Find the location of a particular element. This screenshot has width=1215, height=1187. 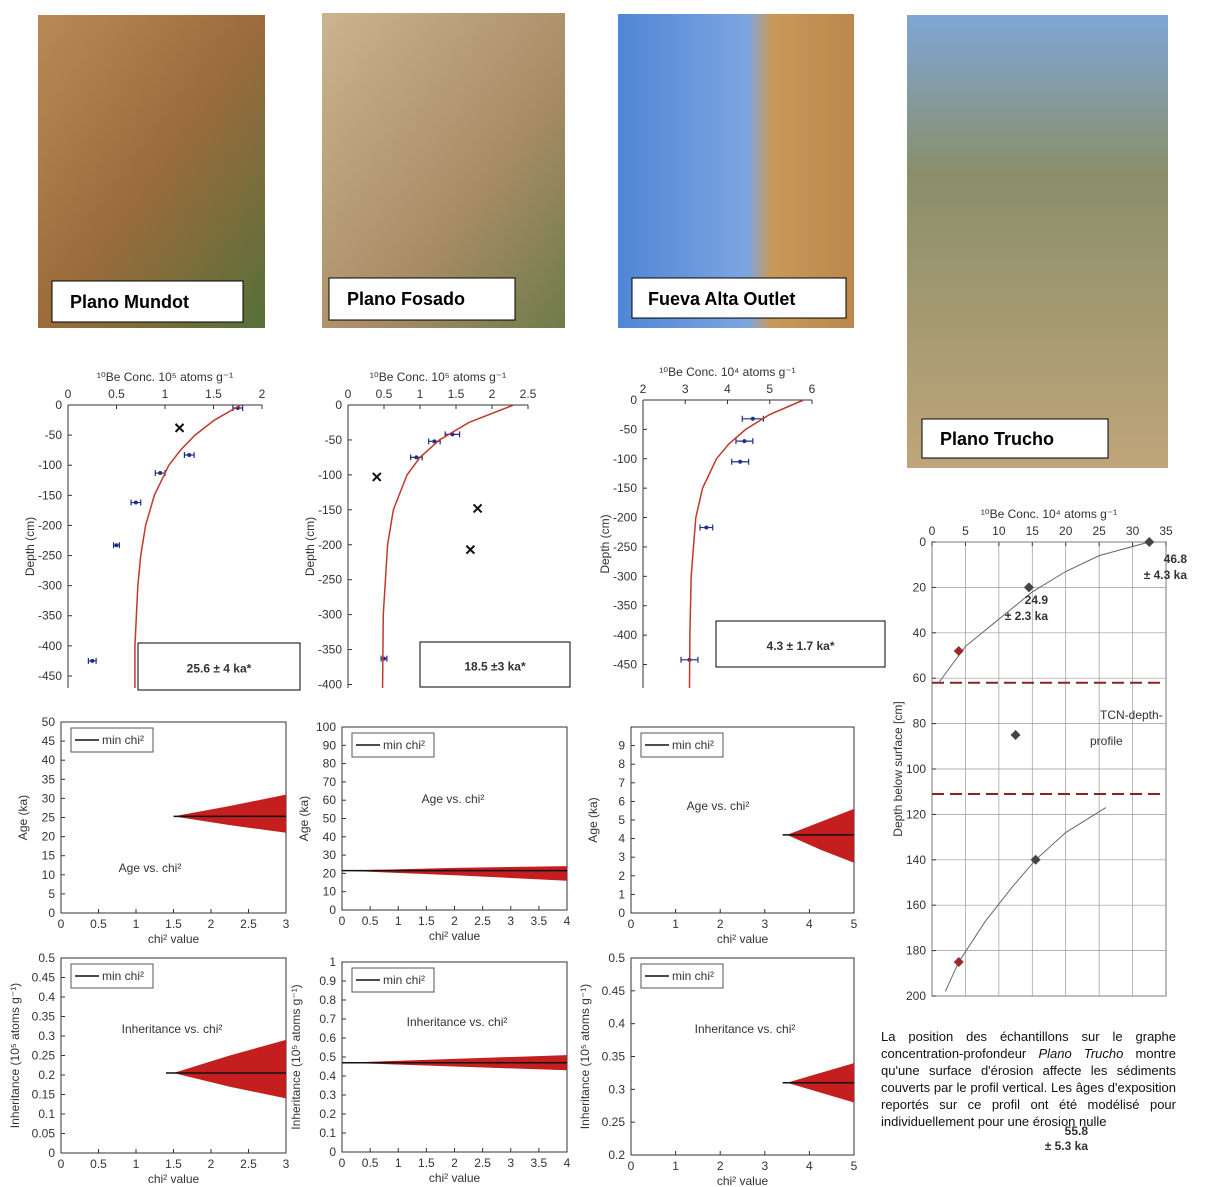

y-tick-label: 0.5 is located at coordinates (46, 958).